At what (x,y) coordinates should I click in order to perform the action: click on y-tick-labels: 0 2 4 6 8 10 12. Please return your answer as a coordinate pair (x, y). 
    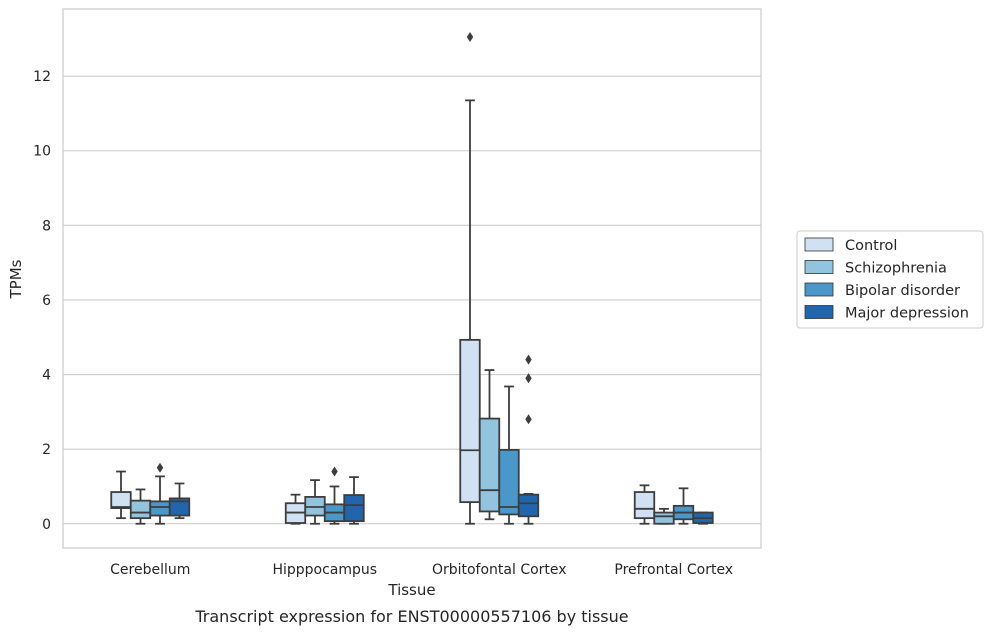
    Looking at the image, I should click on (42, 301).